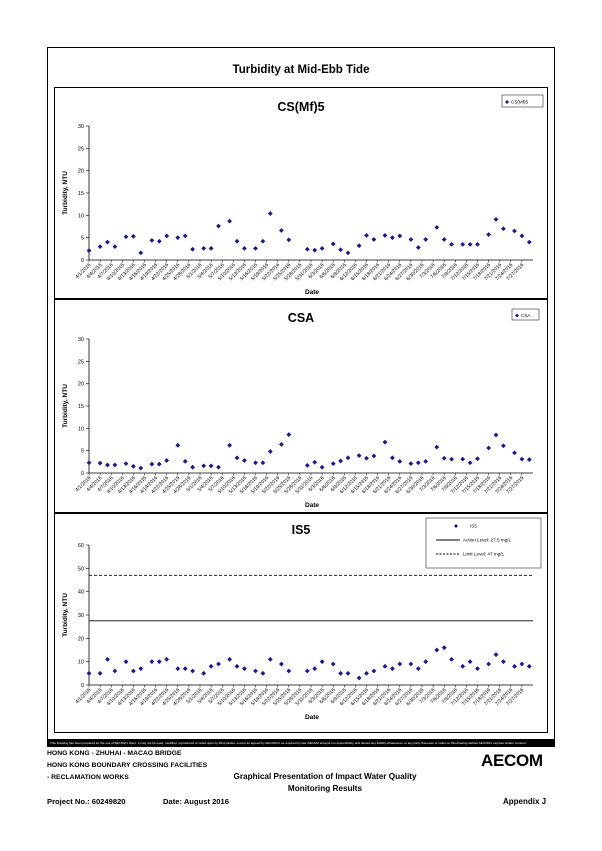 The width and height of the screenshot is (602, 851). What do you see at coordinates (114, 753) in the screenshot?
I see `footer-project-line1: HONG KONG - ZHUHAI - MACAO BRIDGE` at bounding box center [114, 753].